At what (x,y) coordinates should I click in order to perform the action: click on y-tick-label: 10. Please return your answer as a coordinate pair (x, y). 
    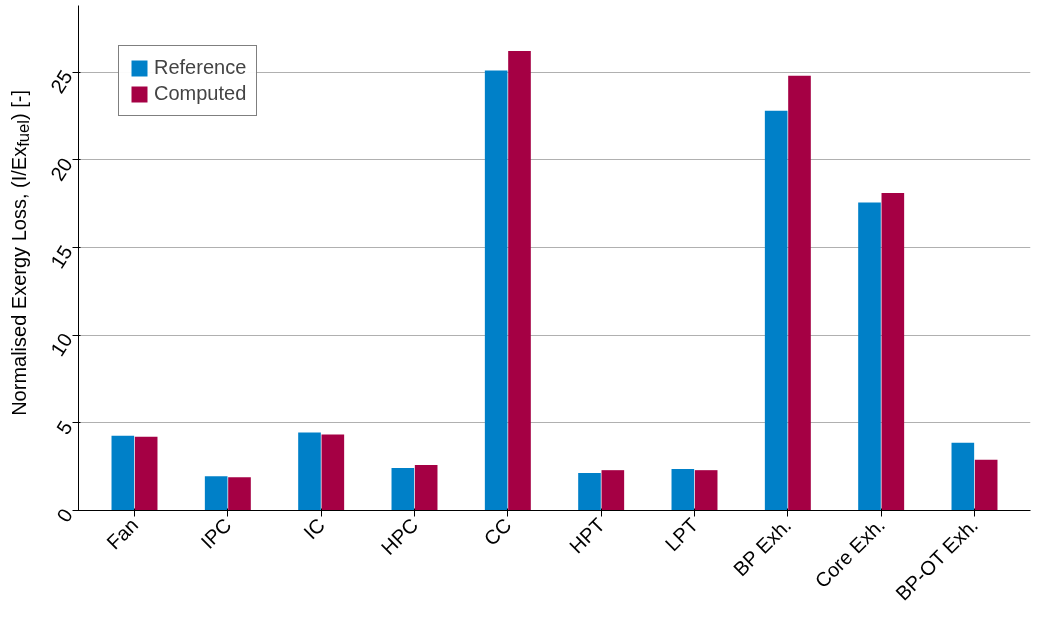
    Looking at the image, I should click on (61, 344).